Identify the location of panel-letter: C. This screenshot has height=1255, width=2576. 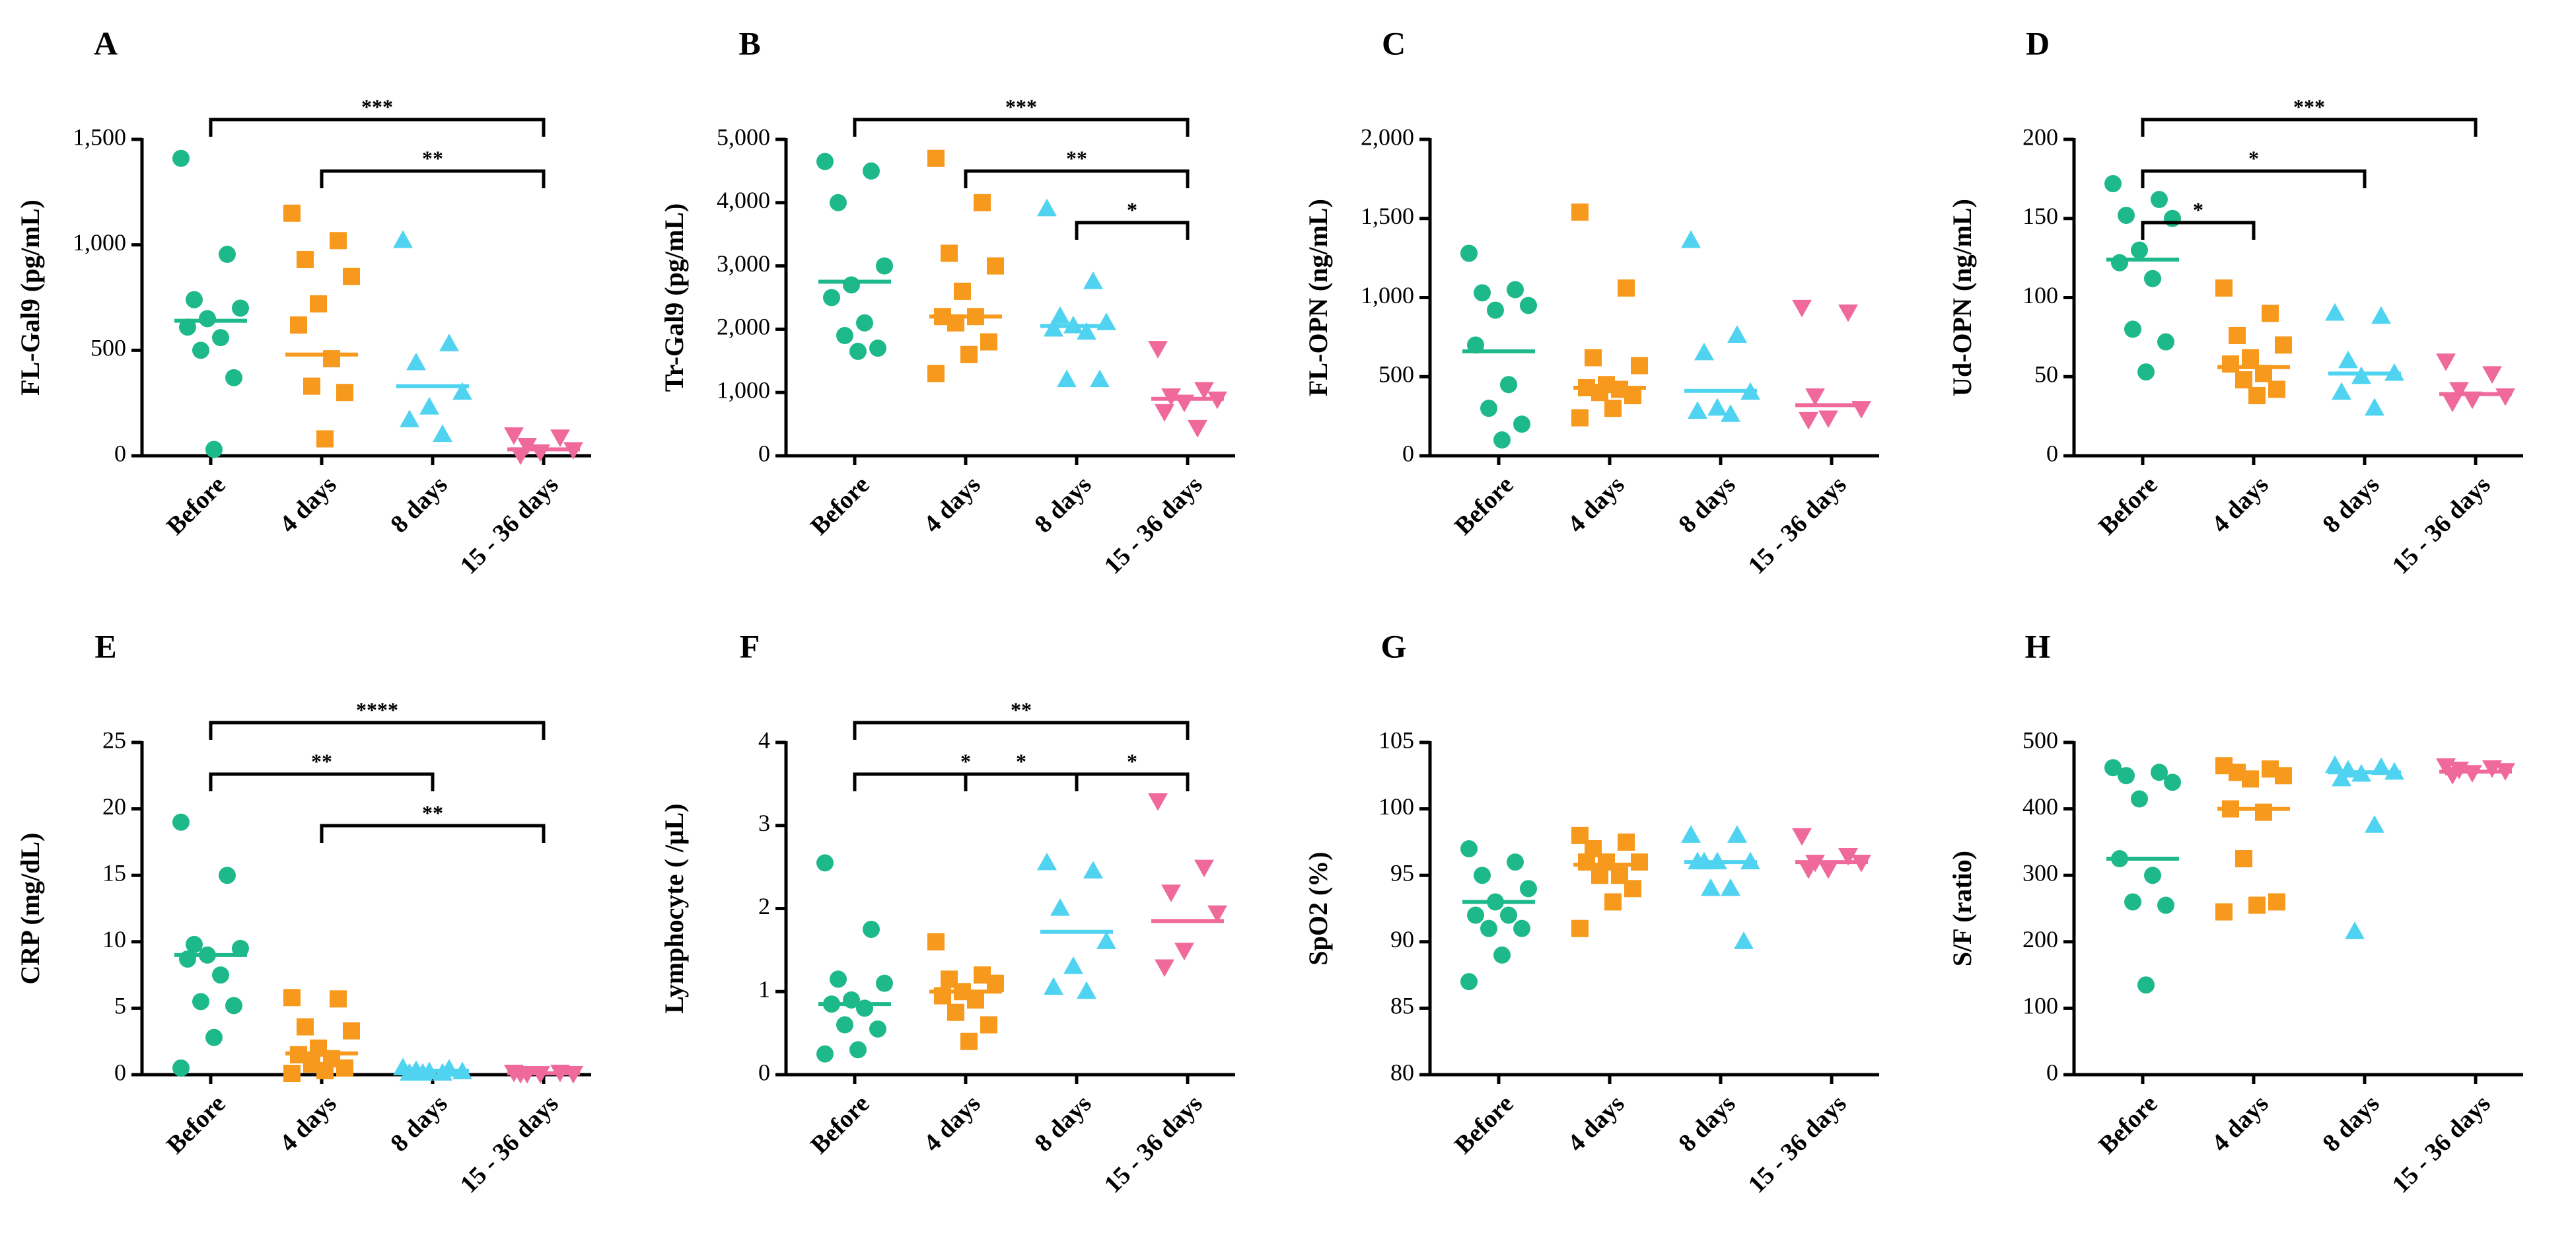
(1394, 43).